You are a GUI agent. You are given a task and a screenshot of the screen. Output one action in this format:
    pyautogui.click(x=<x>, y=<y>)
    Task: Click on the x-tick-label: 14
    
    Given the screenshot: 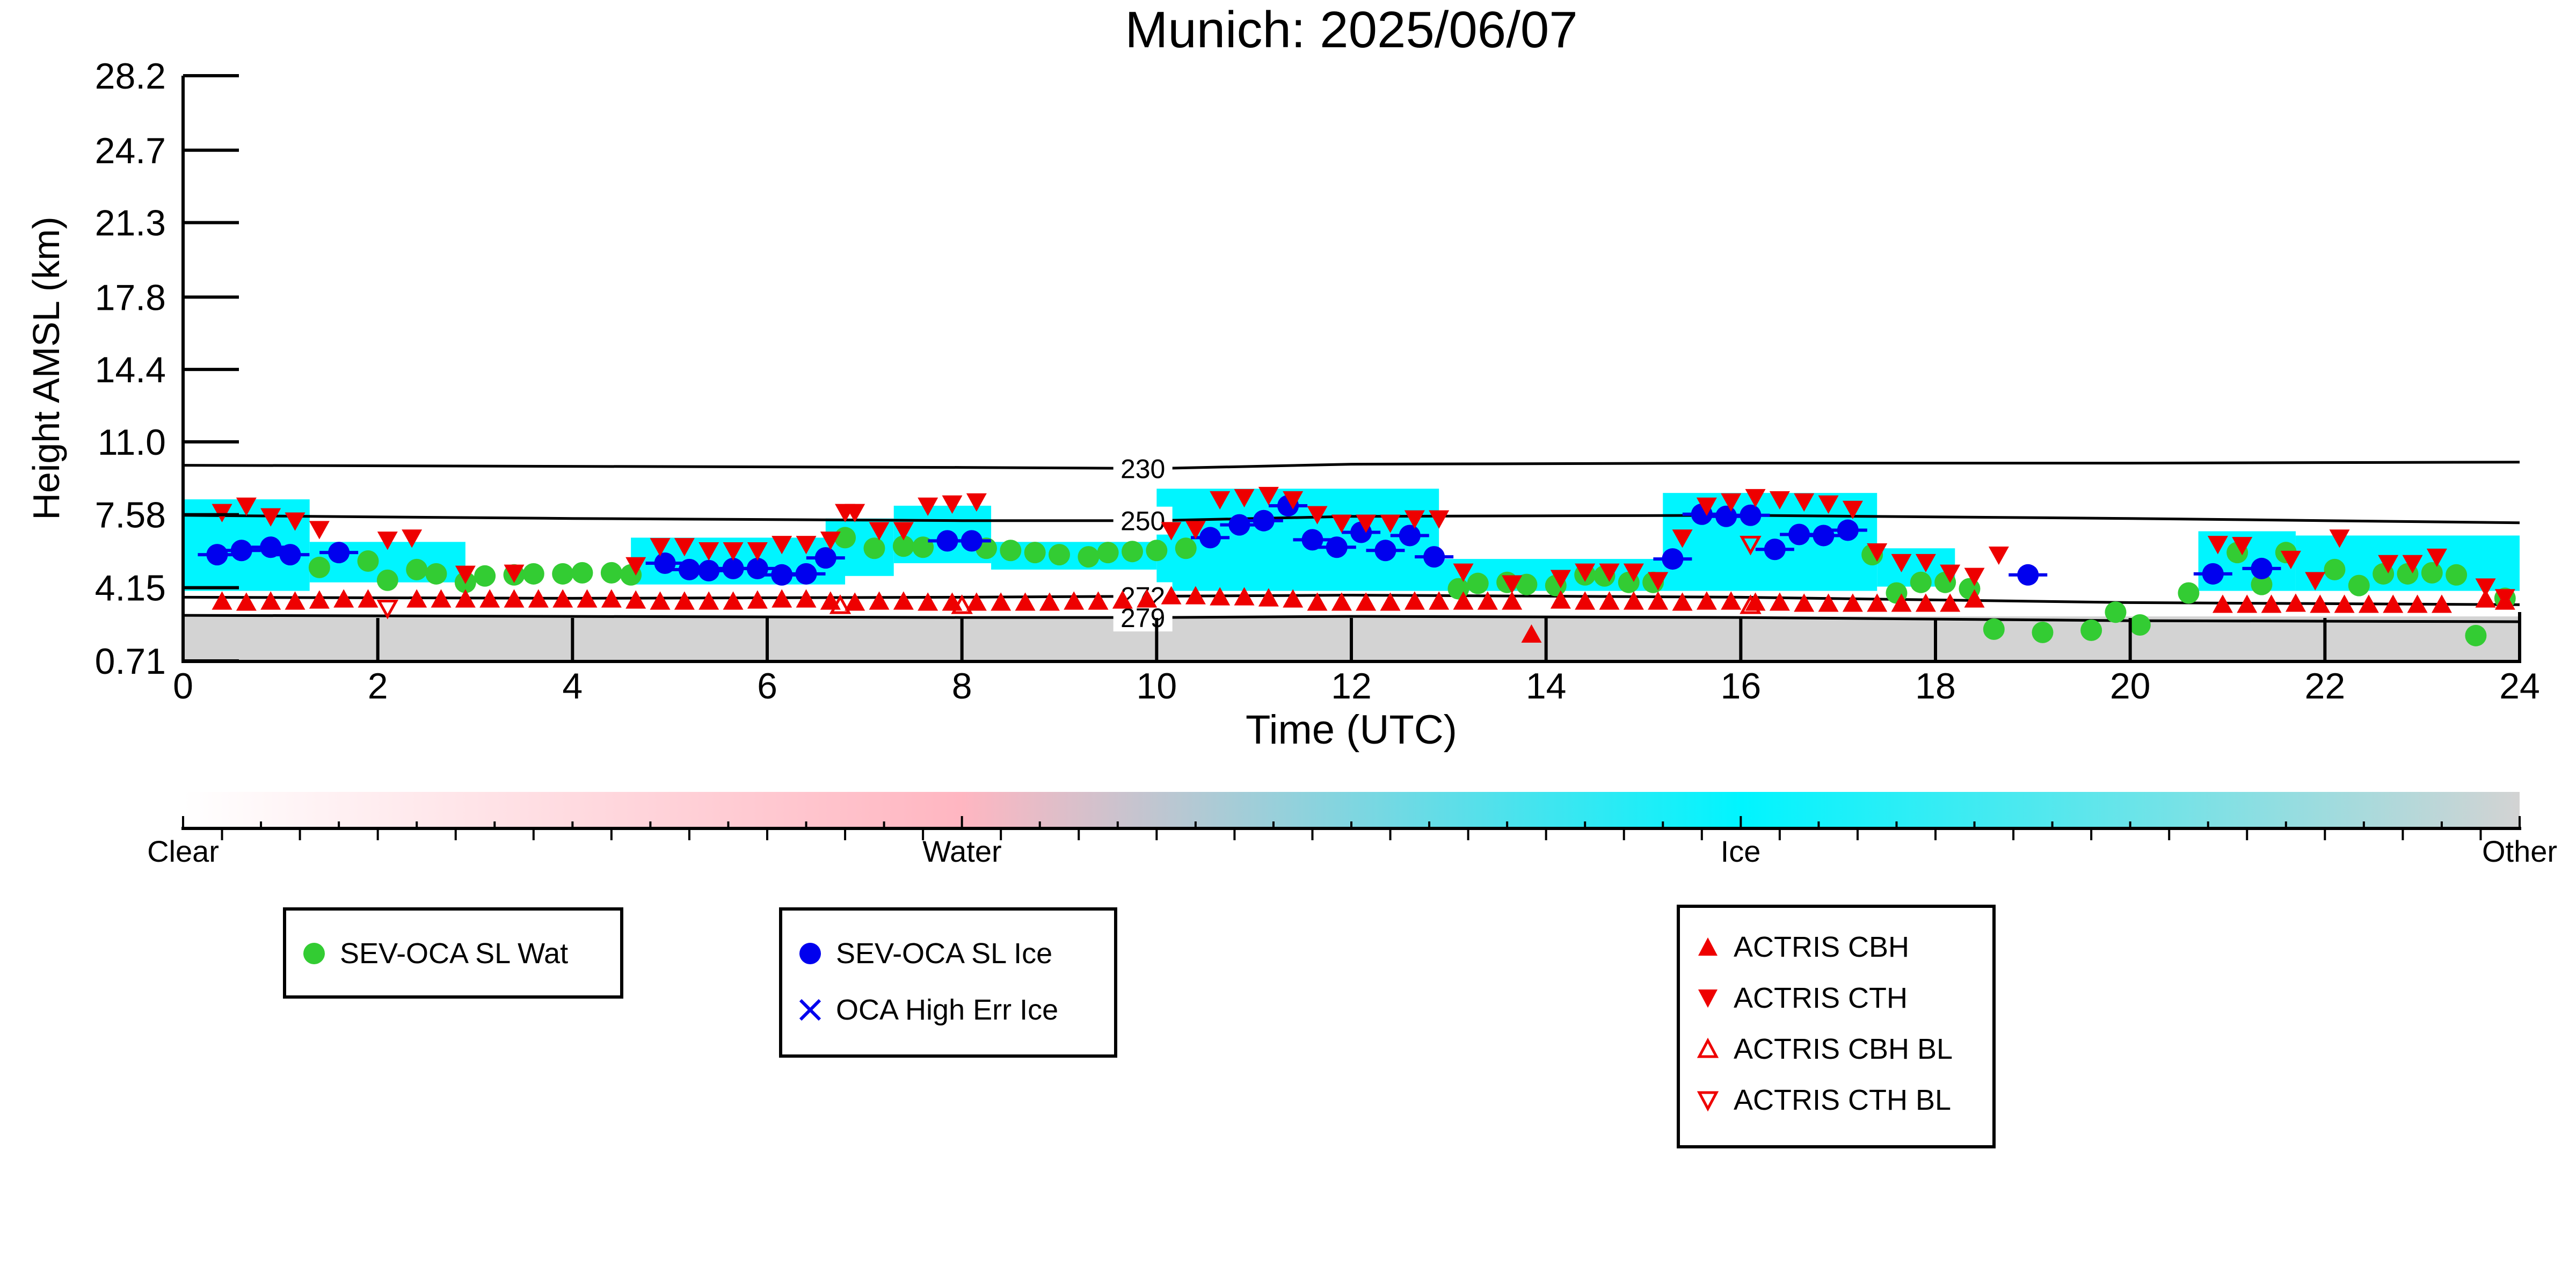 What is the action you would take?
    pyautogui.click(x=1546, y=686)
    